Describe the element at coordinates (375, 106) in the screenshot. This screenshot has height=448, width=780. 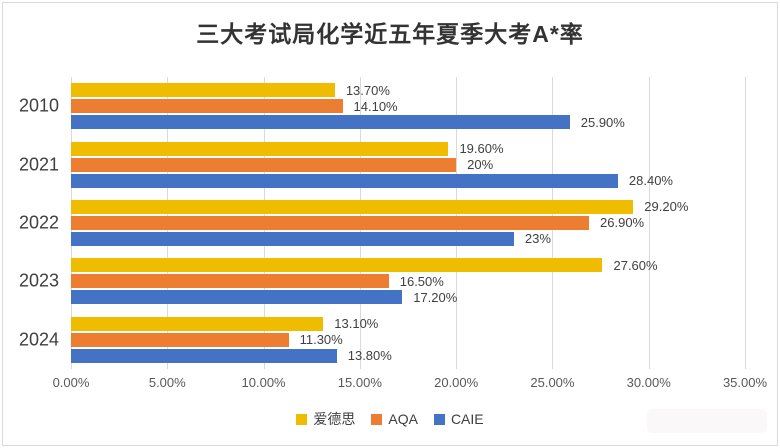
I see `data-label: 14.10%` at that location.